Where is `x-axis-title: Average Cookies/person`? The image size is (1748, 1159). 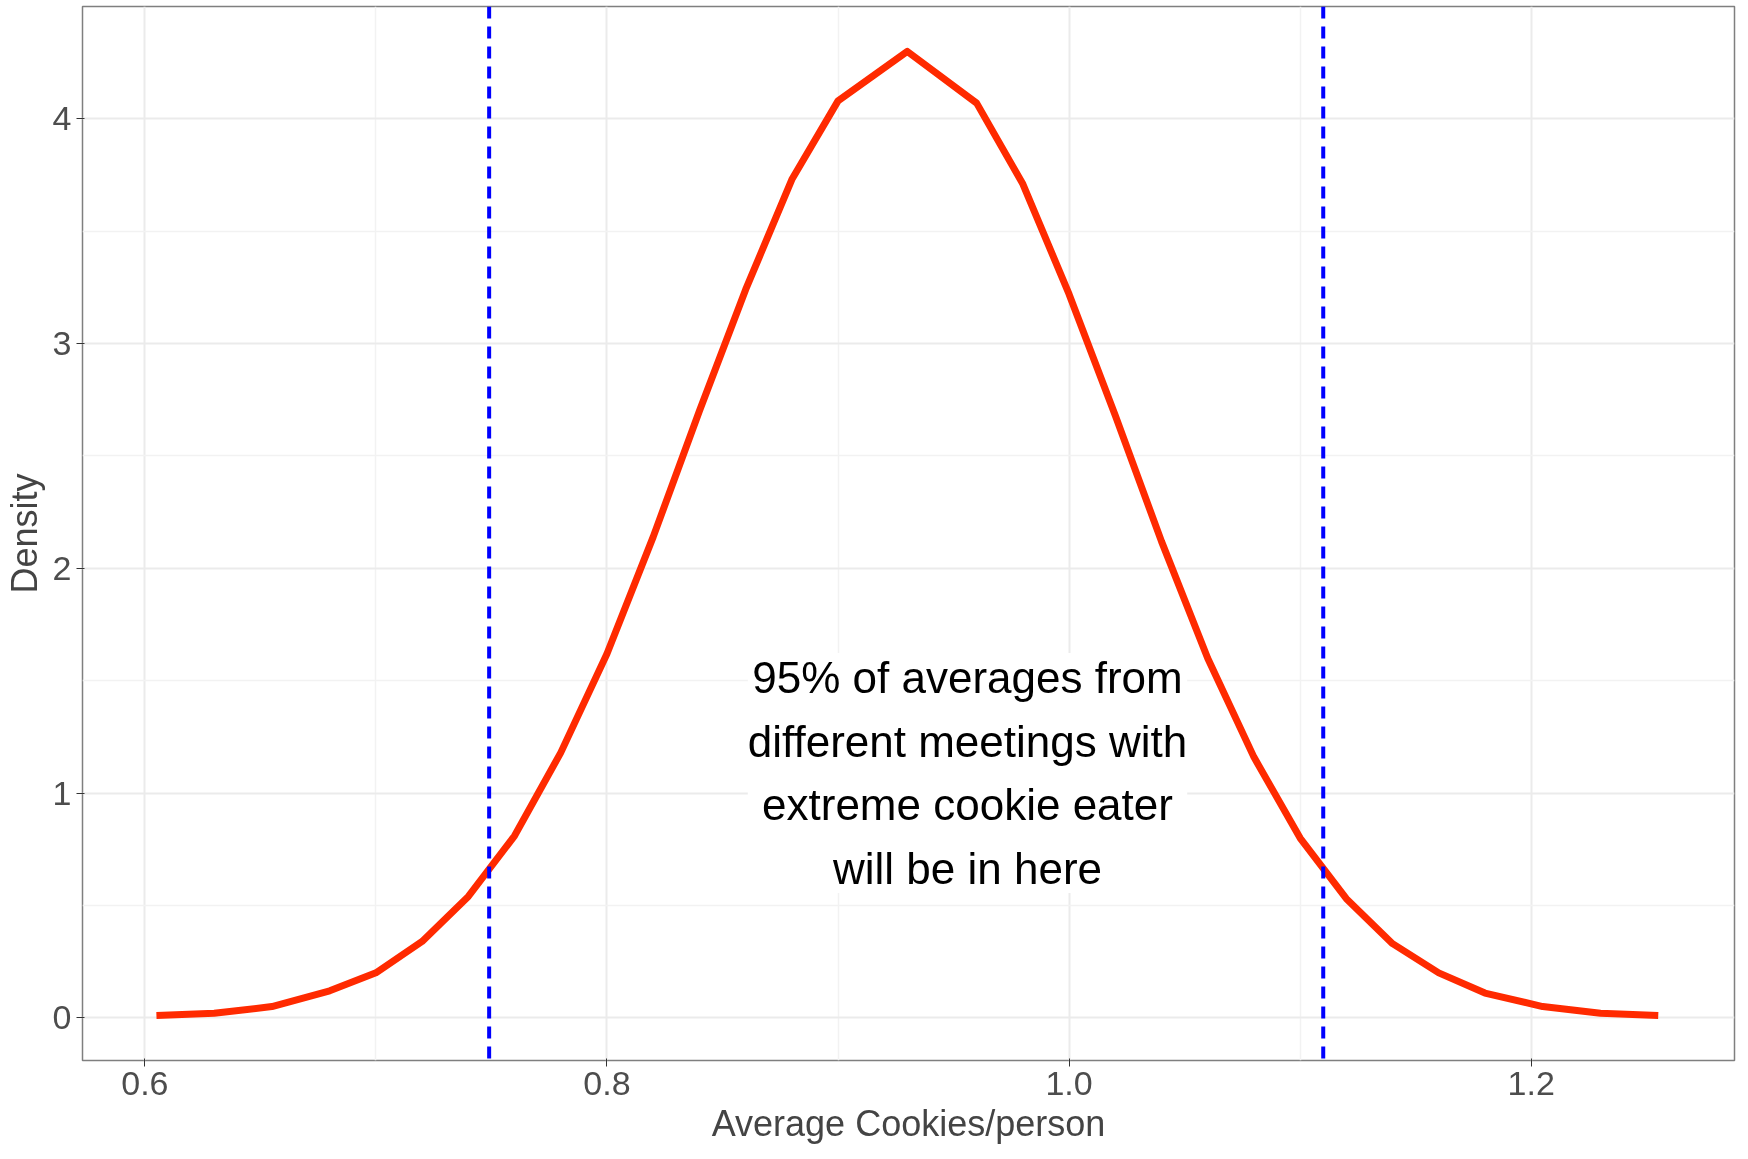
x-axis-title: Average Cookies/person is located at coordinates (908, 1123).